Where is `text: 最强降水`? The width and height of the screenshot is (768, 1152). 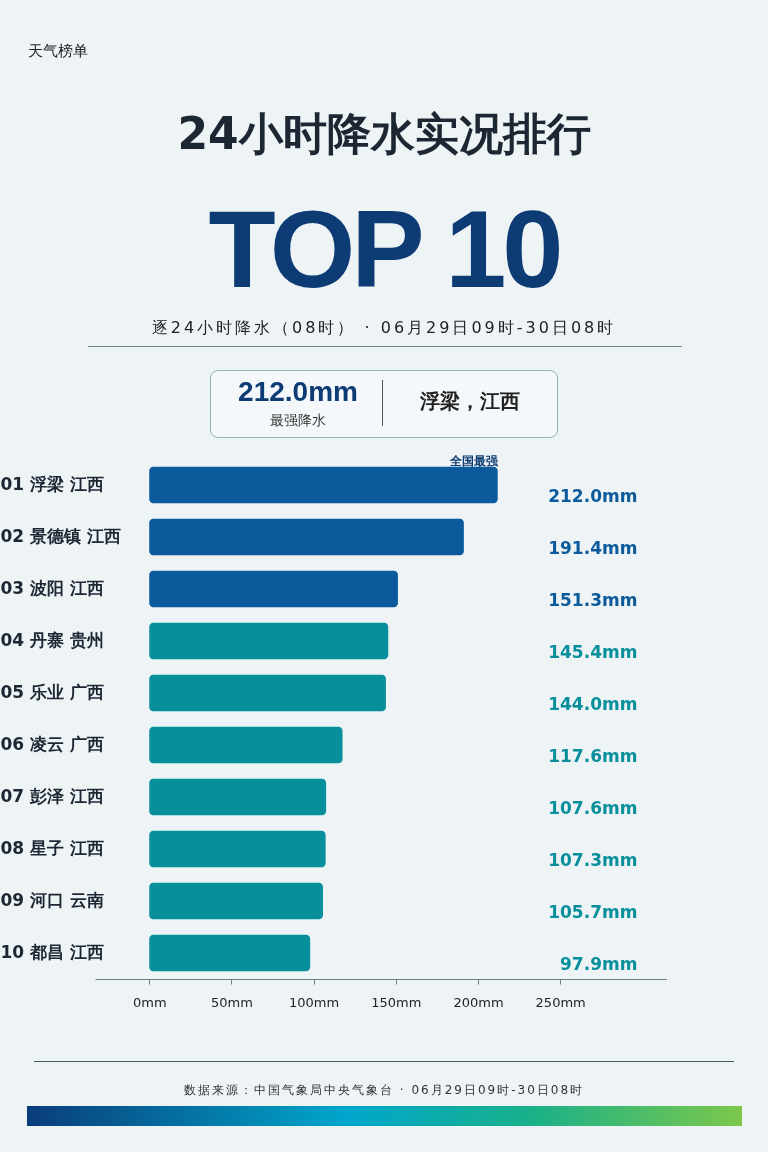 text: 最强降水 is located at coordinates (298, 421).